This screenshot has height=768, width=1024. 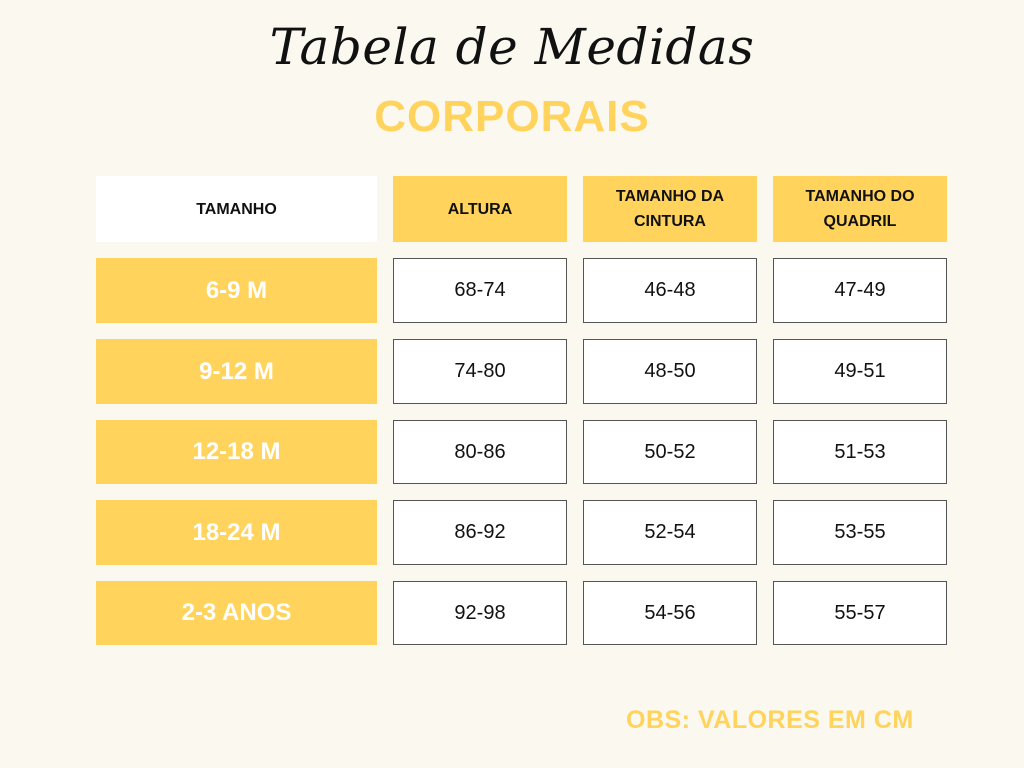 I want to click on size-cell: 9-12 M, so click(x=236, y=371).